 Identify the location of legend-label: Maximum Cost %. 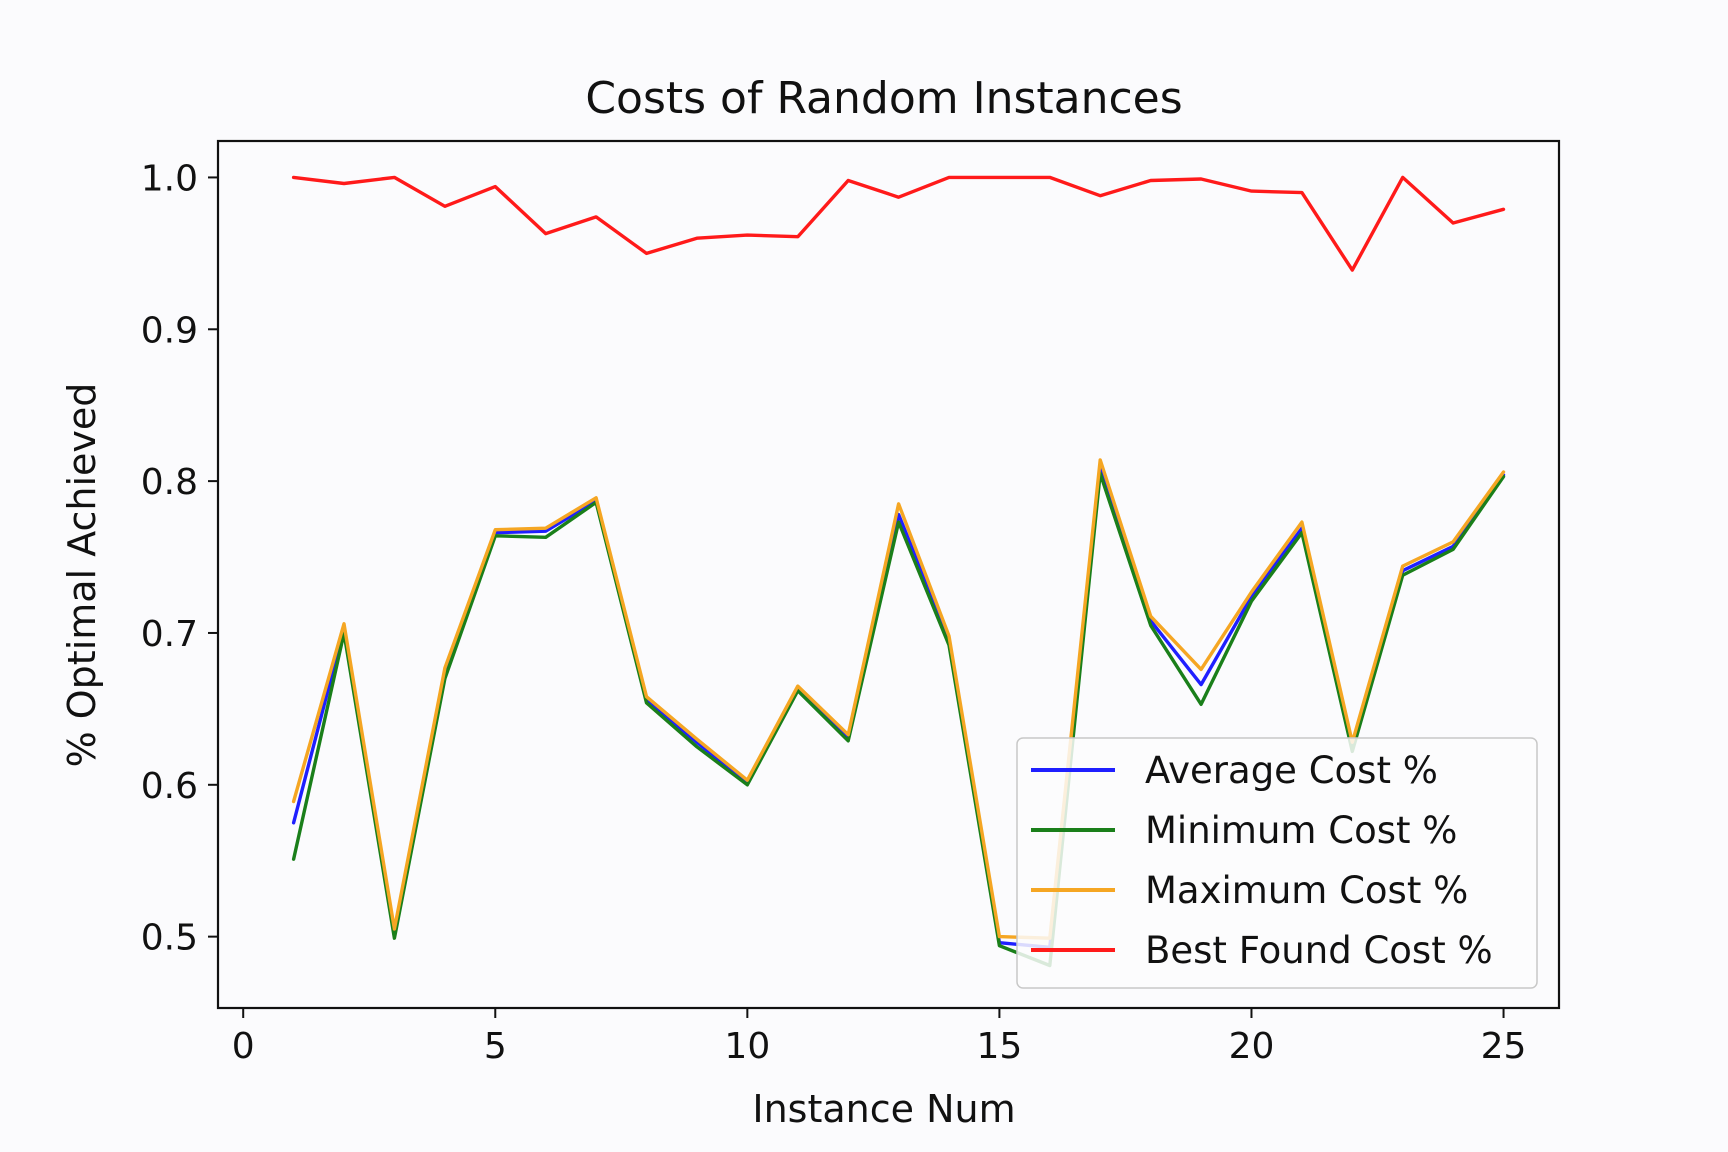
(1306, 890).